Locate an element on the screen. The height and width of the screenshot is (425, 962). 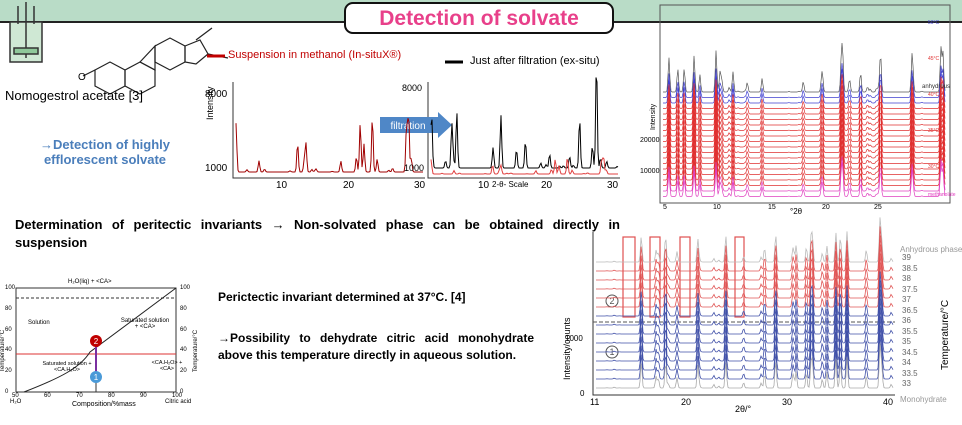
region-label: Saturated solution + <CA> is located at coordinates (145, 324).